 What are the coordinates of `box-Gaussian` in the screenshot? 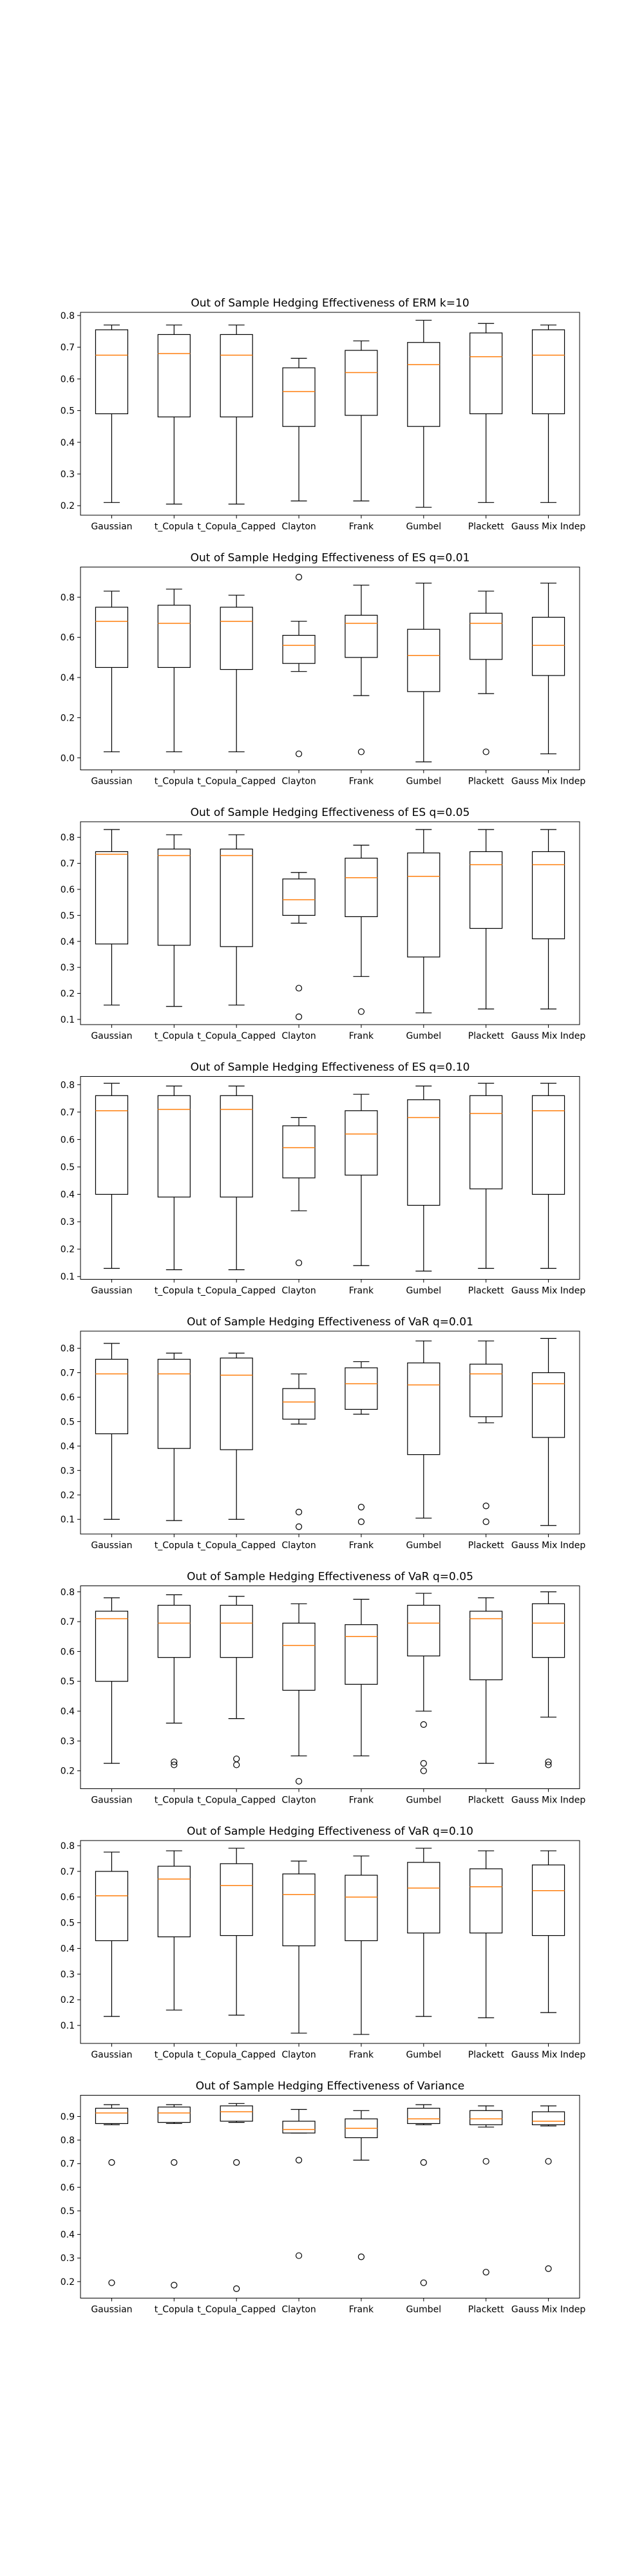 It's located at (112, 2195).